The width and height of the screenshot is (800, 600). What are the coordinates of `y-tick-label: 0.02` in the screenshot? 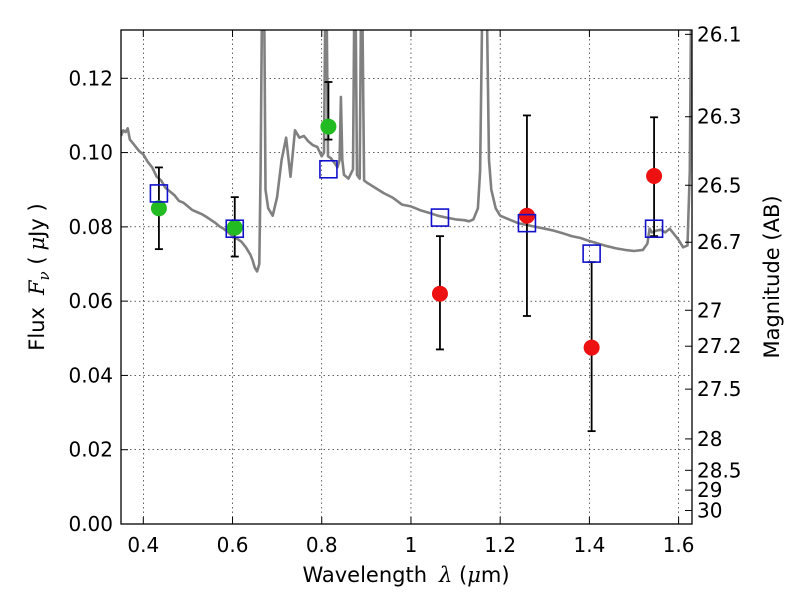 It's located at (90, 450).